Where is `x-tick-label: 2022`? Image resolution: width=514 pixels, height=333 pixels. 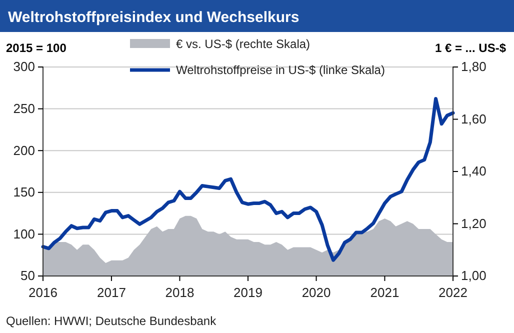
x-tick-label: 2022 is located at coordinates (453, 292).